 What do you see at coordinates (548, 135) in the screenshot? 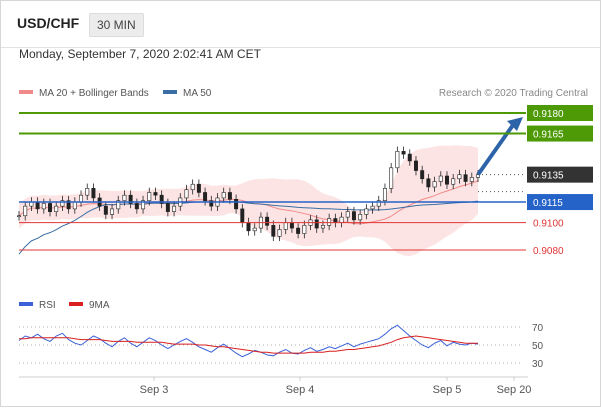
I see `price-level-label: 0.9165` at bounding box center [548, 135].